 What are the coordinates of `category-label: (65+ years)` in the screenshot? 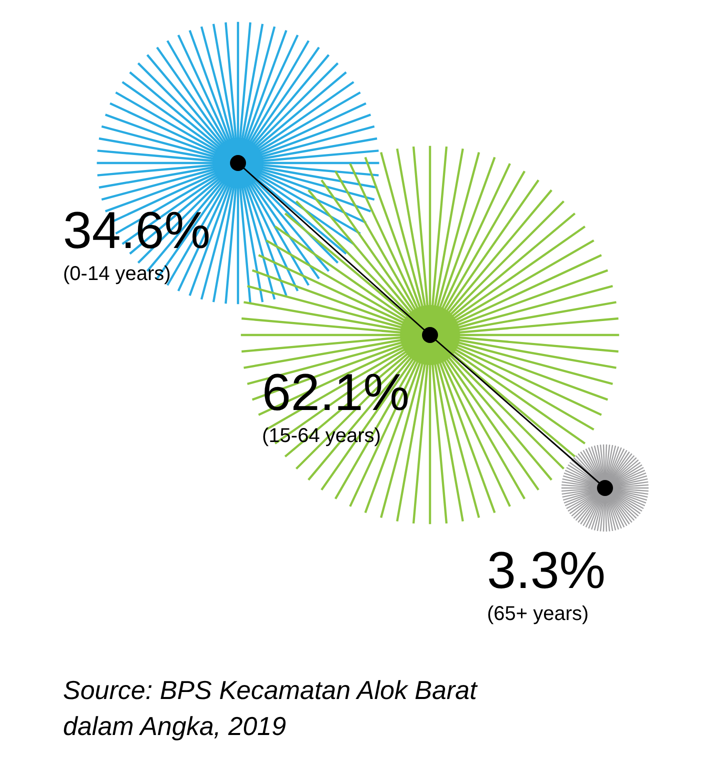 It's located at (538, 614).